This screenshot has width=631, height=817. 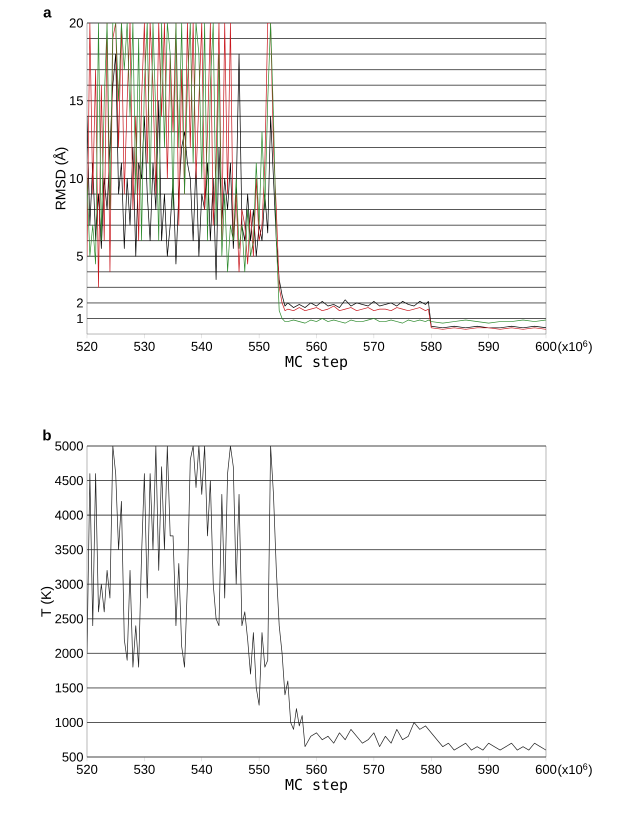 What do you see at coordinates (79, 303) in the screenshot?
I see `y-tick-label: 2` at bounding box center [79, 303].